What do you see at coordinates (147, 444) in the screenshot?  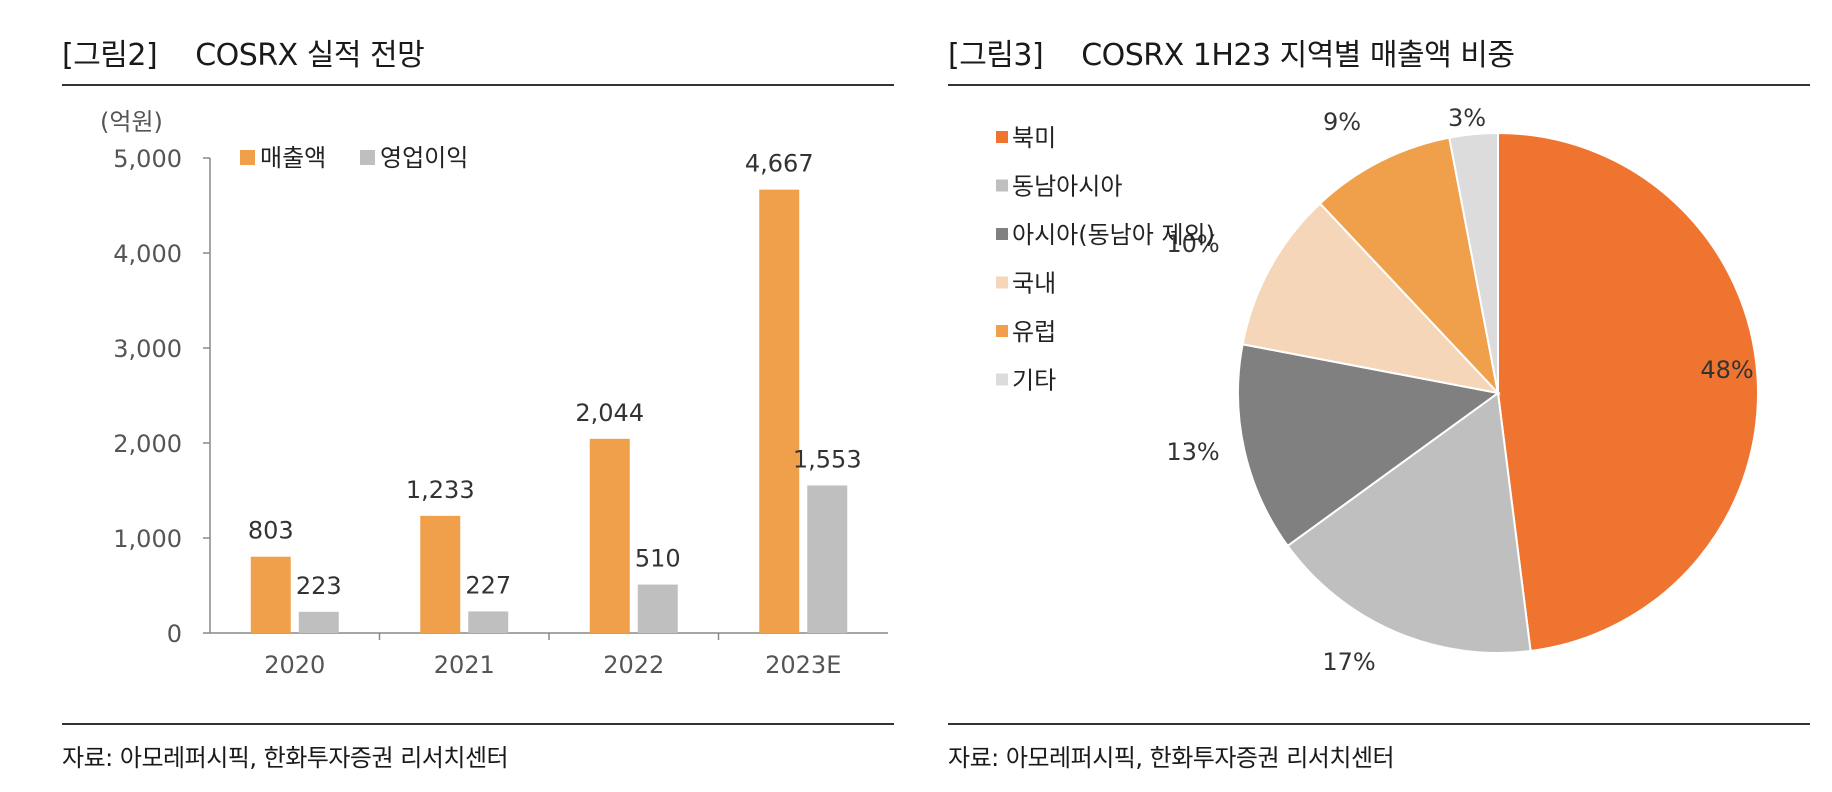 I see `y-tick-label: 2,000` at bounding box center [147, 444].